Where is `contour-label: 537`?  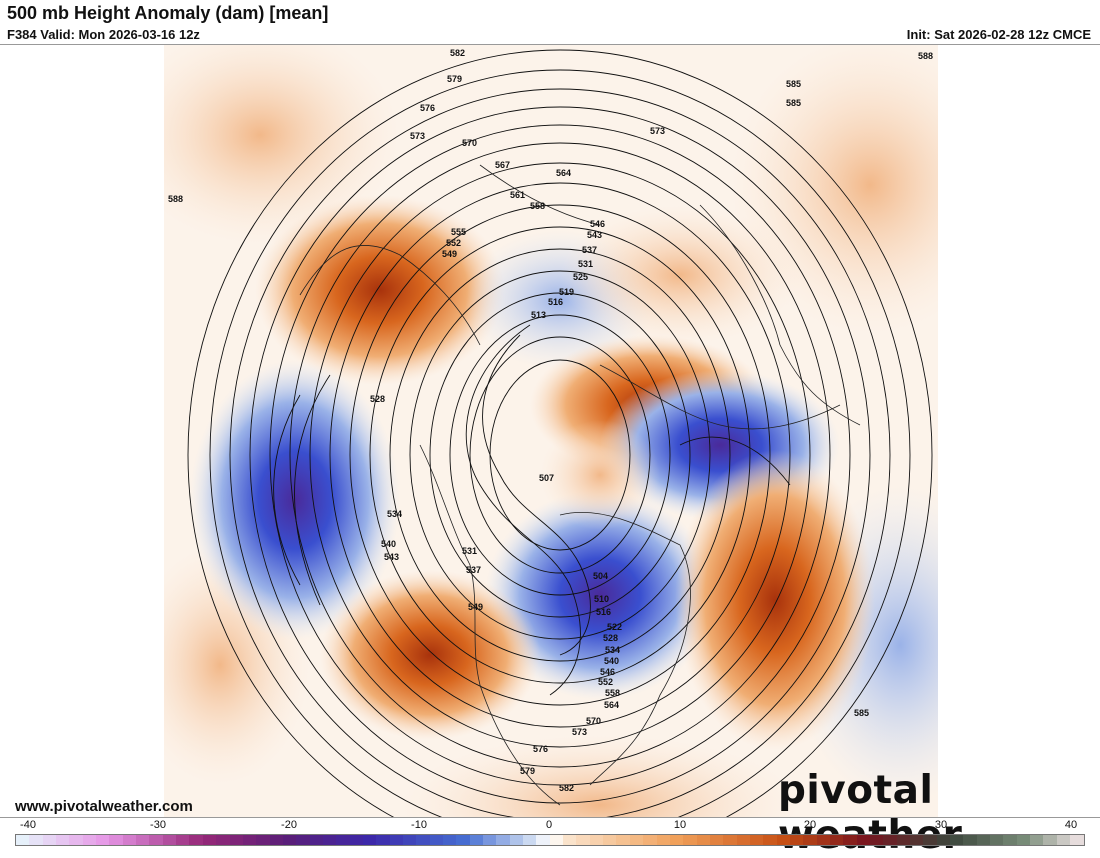 contour-label: 537 is located at coordinates (473, 570).